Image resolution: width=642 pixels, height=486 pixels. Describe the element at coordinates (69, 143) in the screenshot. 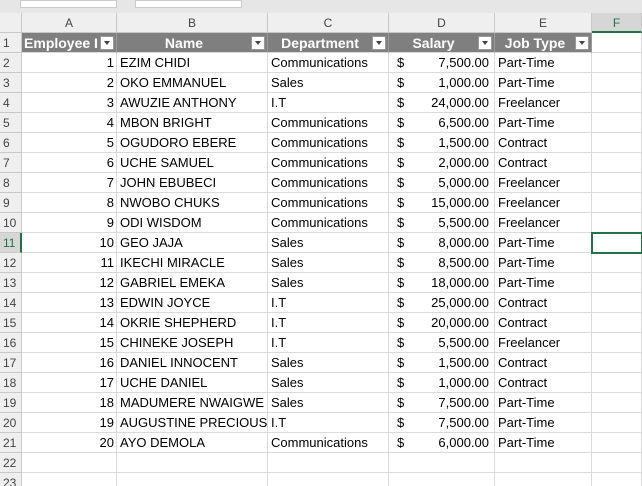

I see `cell: 5` at that location.